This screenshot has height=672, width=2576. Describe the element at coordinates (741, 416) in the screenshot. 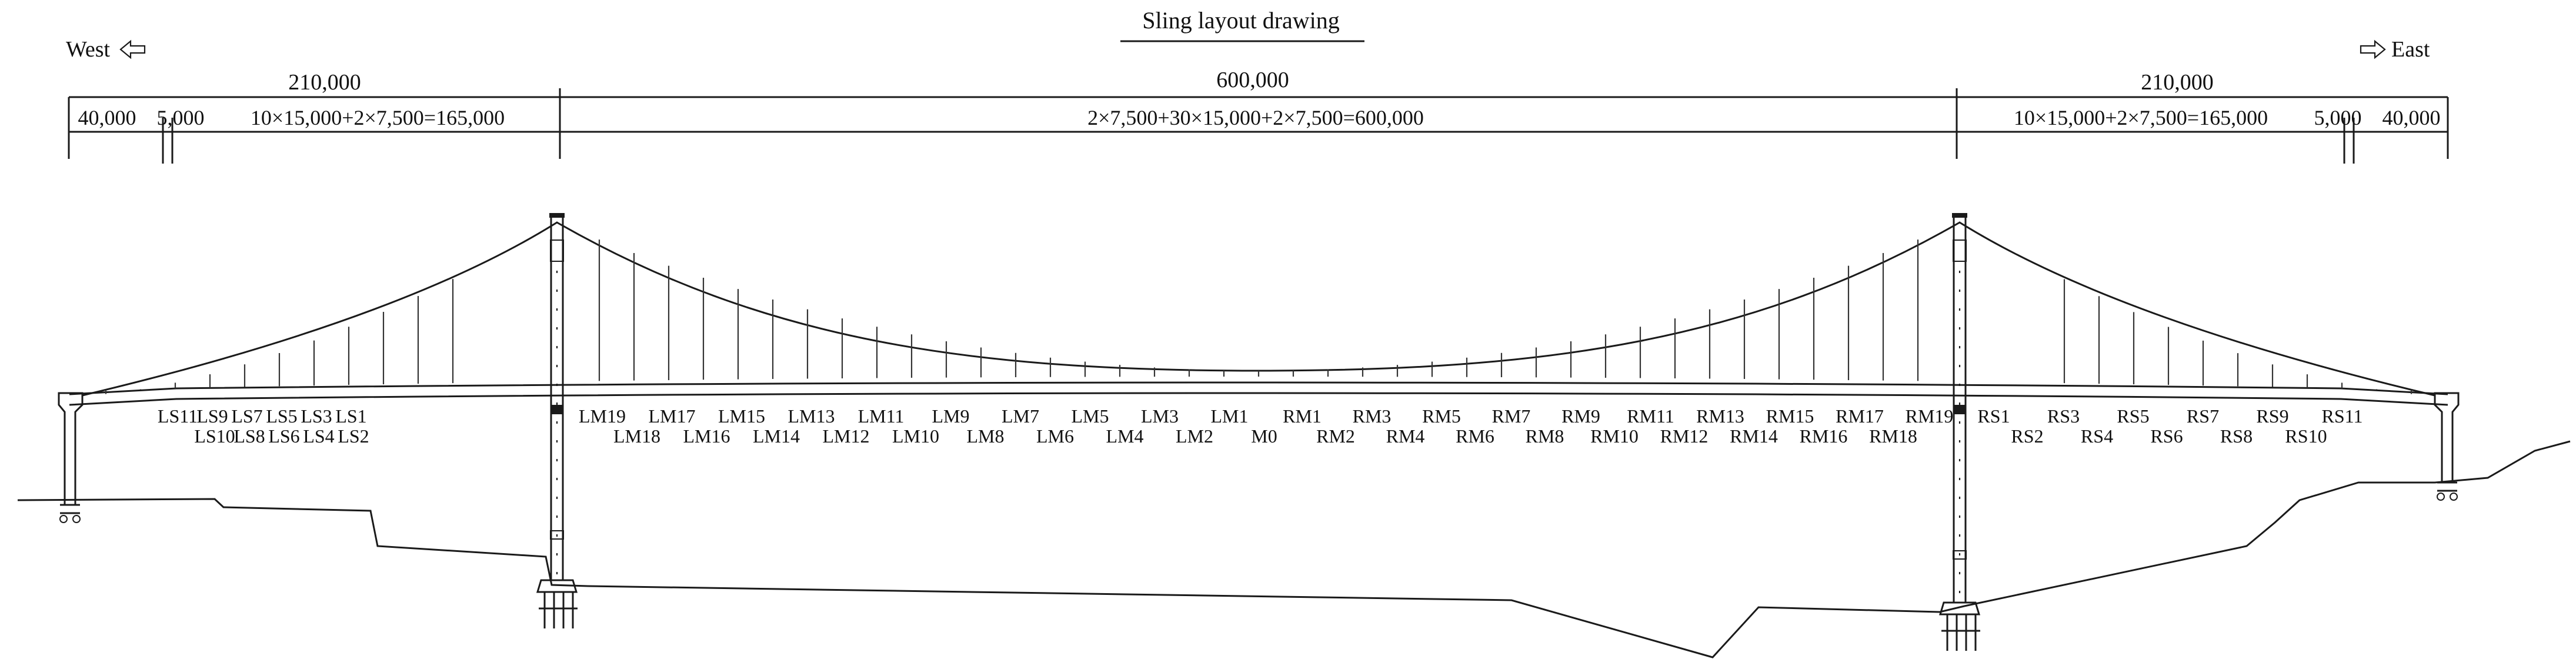

I see `sling-label-lm15: LM15` at that location.